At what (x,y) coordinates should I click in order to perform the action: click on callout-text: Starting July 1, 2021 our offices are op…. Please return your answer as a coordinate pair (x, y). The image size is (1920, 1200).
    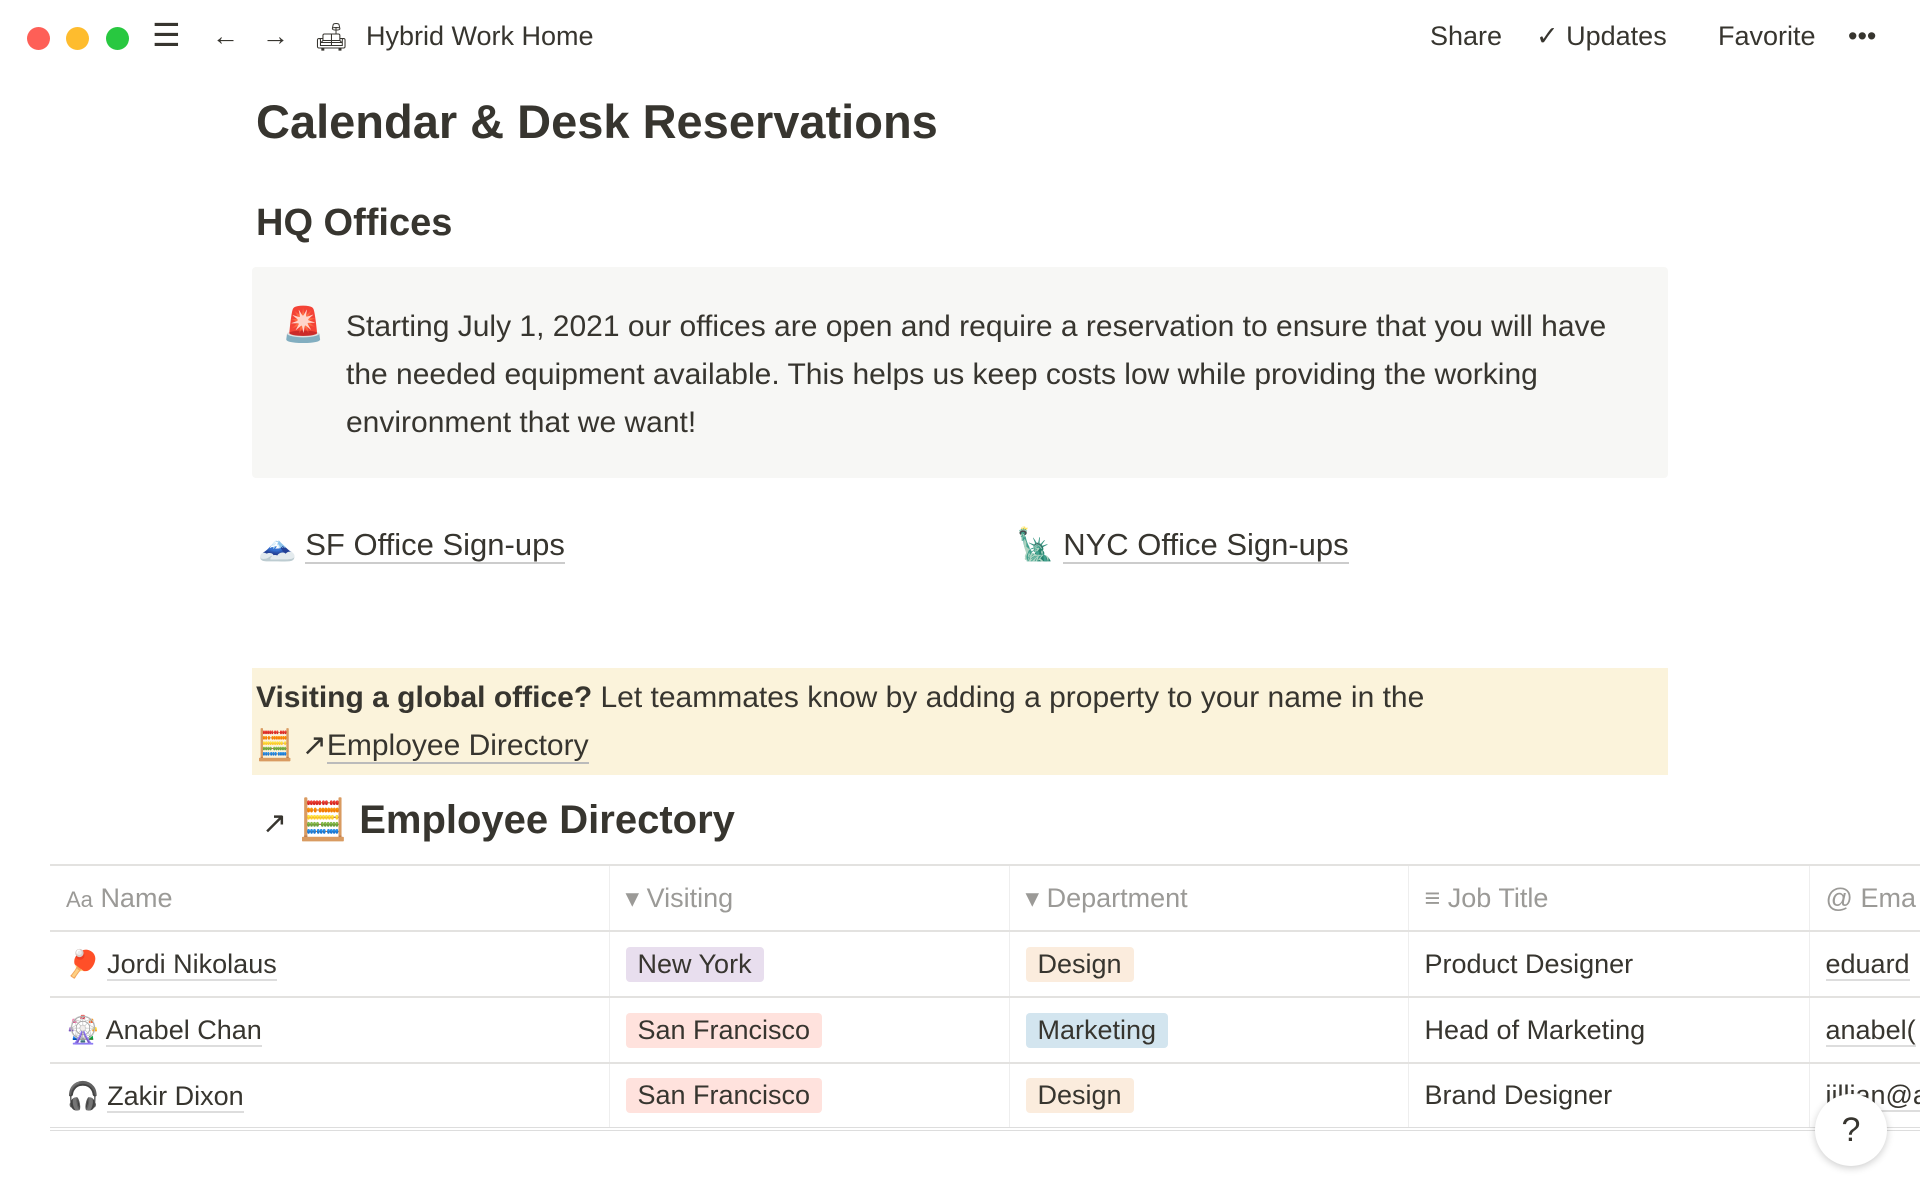
    Looking at the image, I should click on (976, 374).